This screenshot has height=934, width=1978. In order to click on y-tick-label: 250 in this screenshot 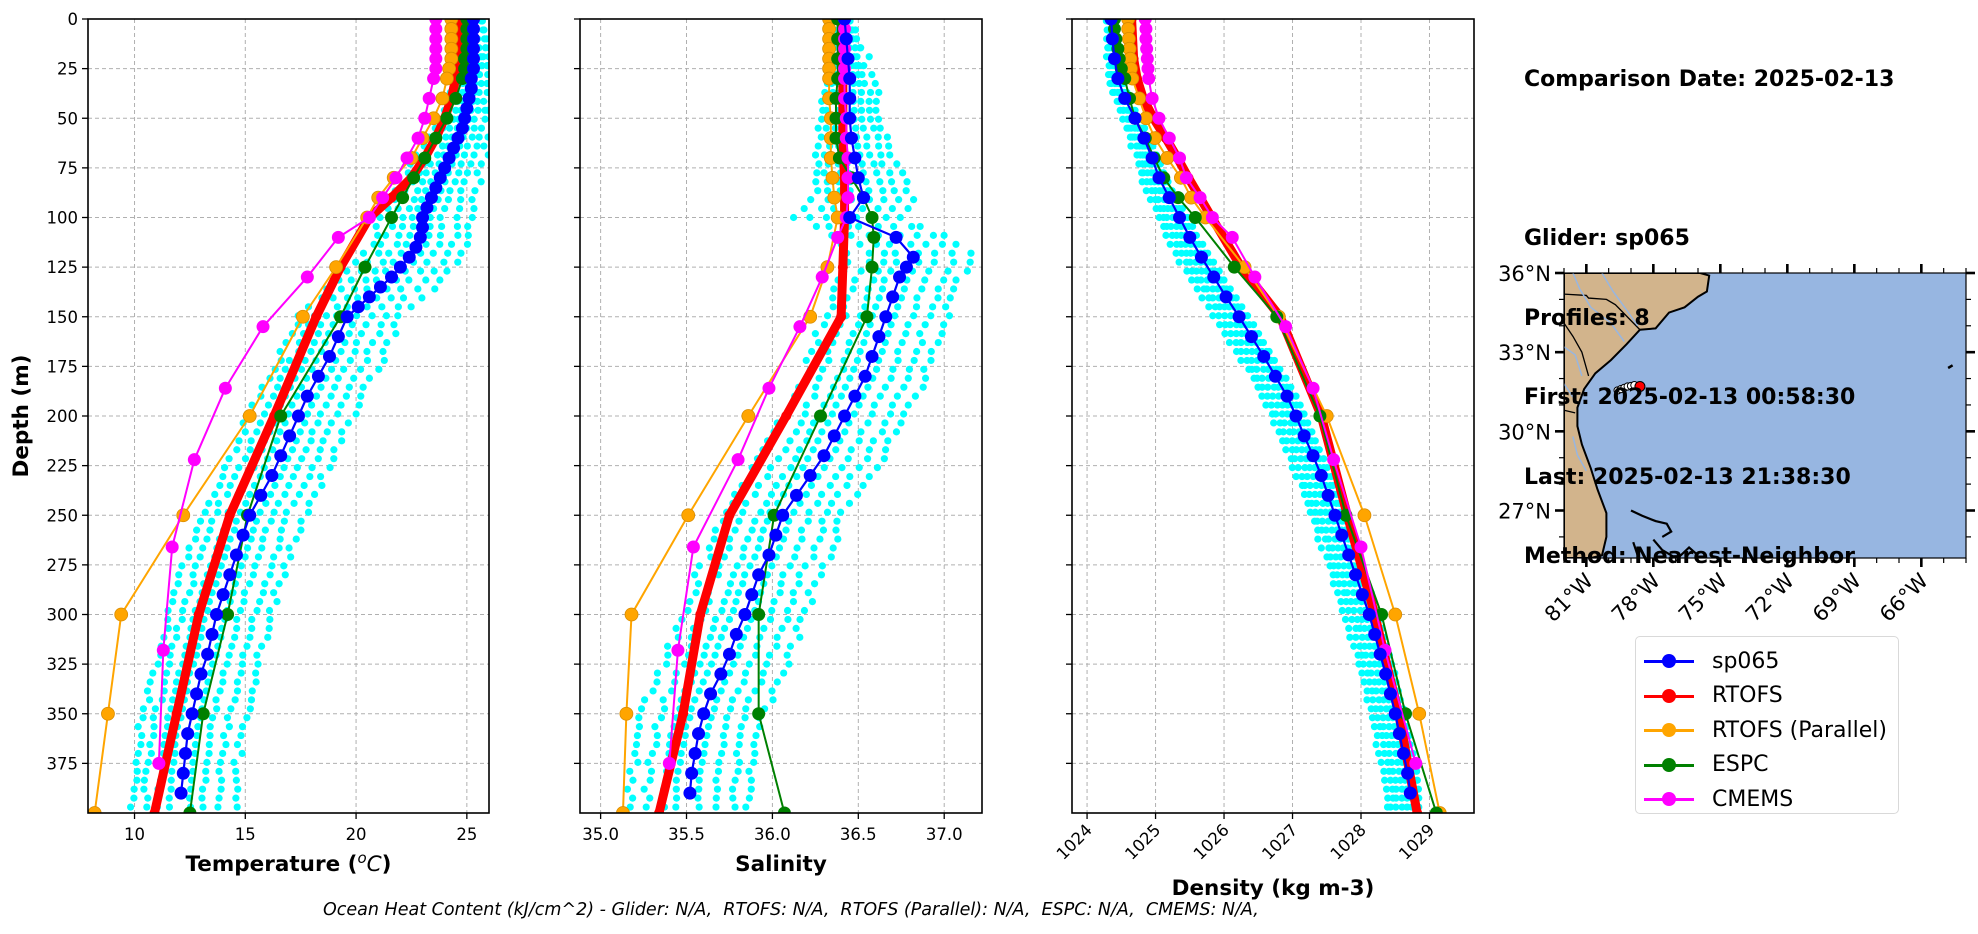, I will do `click(63, 515)`.